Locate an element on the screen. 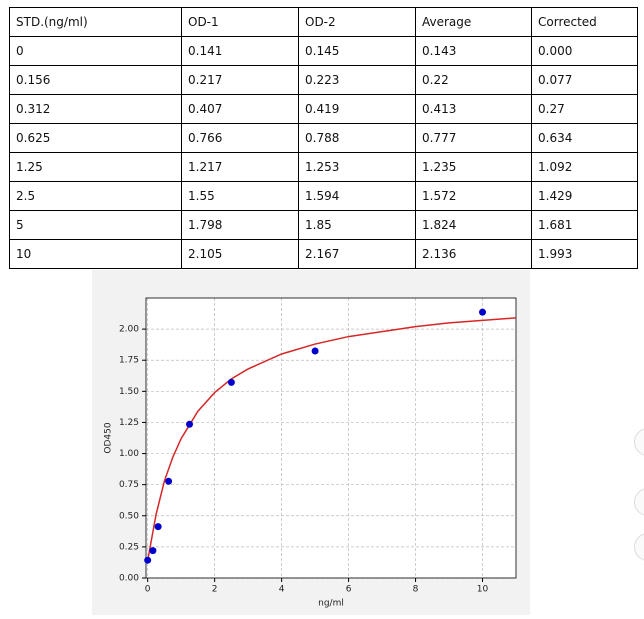 This screenshot has height=619, width=644. table-row: 0 0.141 0.145 0.143 0.000 is located at coordinates (323, 51).